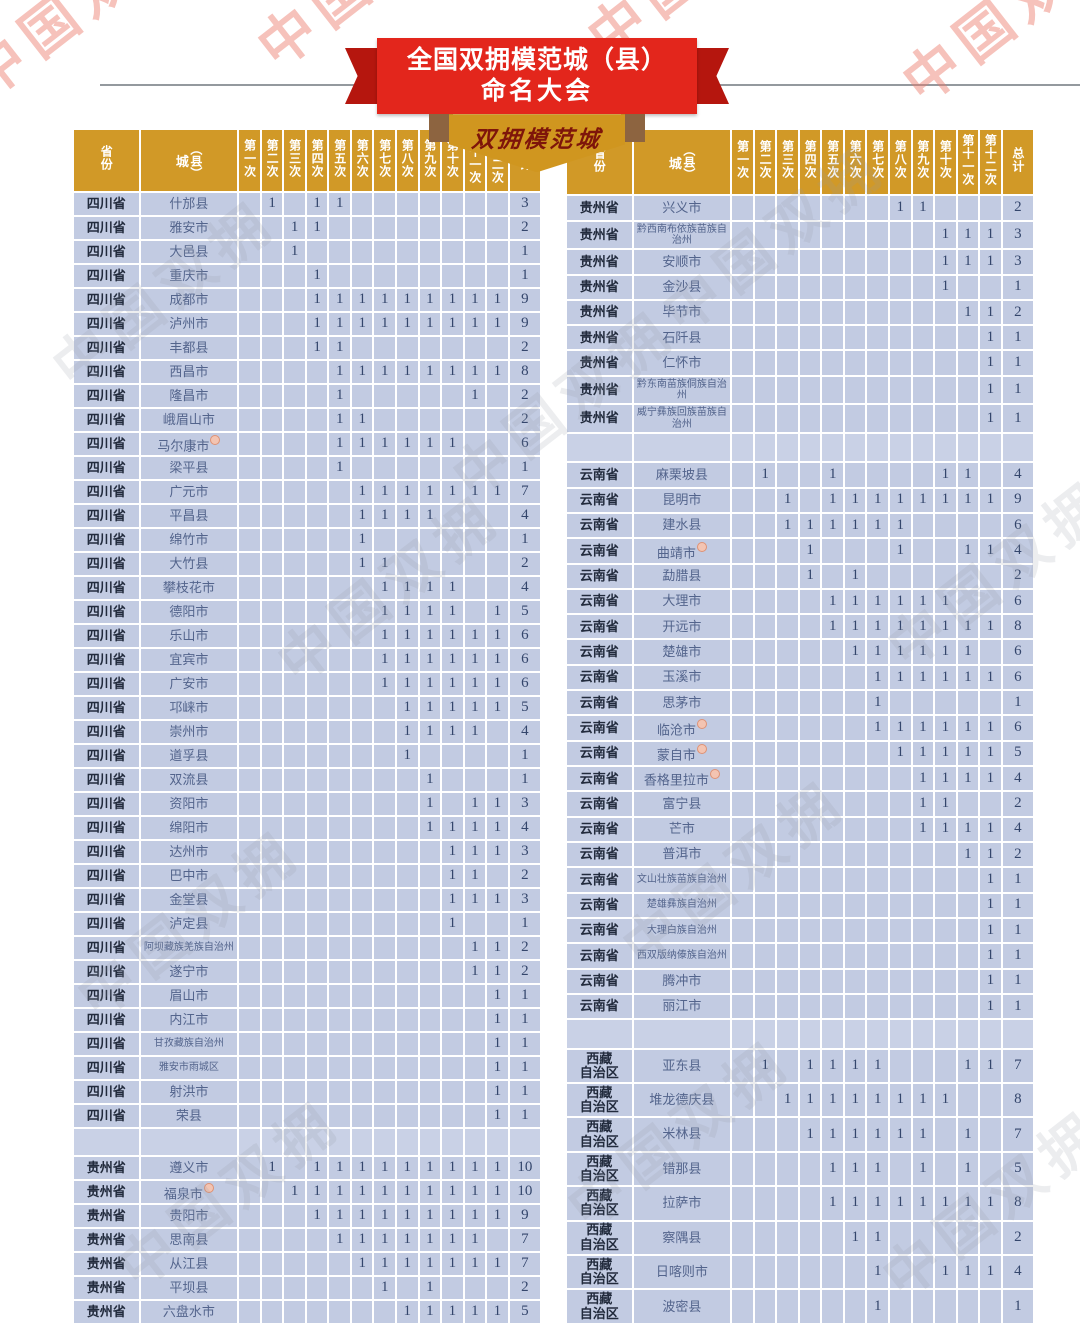  What do you see at coordinates (189, 276) in the screenshot?
I see `city-cell: 重庆市` at bounding box center [189, 276].